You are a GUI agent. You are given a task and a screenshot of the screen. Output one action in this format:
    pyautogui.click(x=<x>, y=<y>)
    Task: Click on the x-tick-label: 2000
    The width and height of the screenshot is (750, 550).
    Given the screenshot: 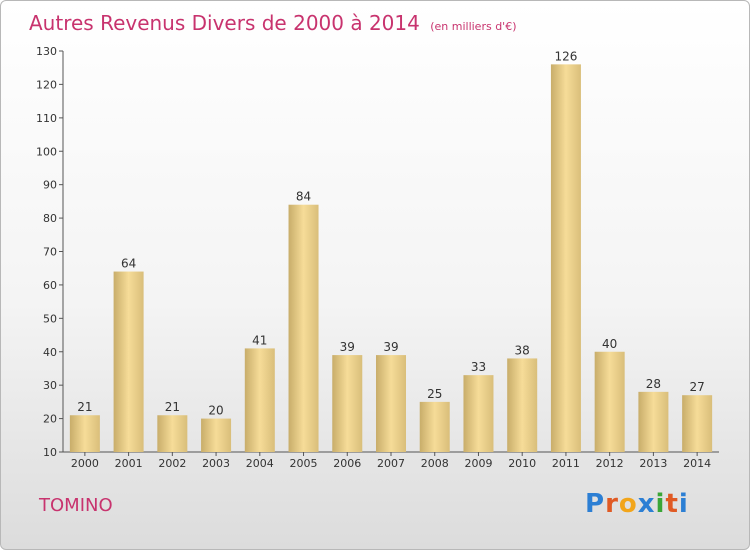 What is the action you would take?
    pyautogui.click(x=85, y=463)
    